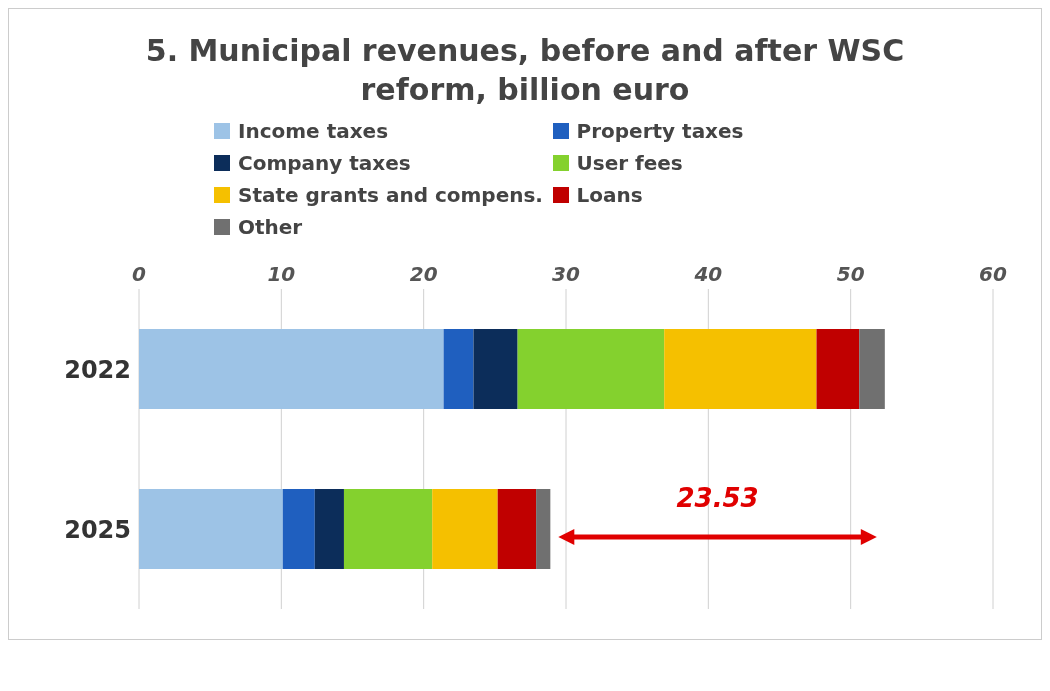 The height and width of the screenshot is (691, 1050). What do you see at coordinates (717, 498) in the screenshot?
I see `annotation: 23.53` at bounding box center [717, 498].